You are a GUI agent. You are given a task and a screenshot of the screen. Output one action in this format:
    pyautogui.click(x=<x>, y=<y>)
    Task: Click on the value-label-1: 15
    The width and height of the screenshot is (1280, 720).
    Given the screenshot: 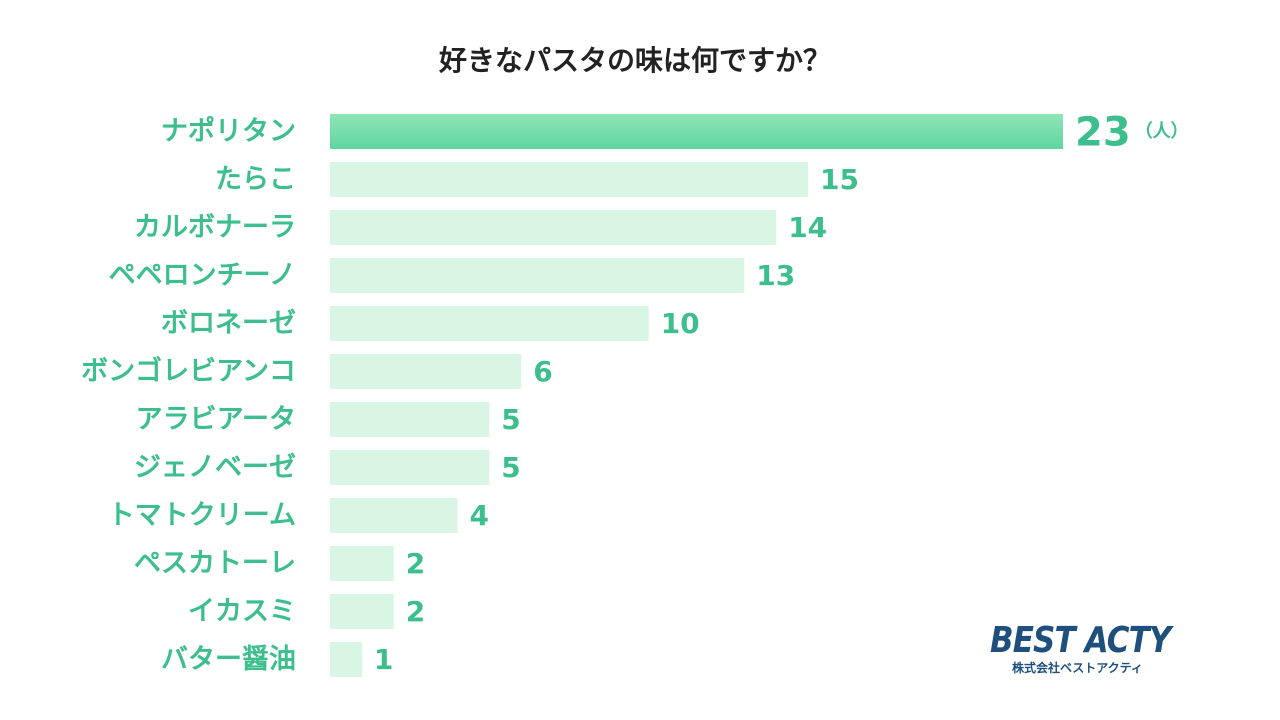 What is the action you would take?
    pyautogui.click(x=839, y=179)
    